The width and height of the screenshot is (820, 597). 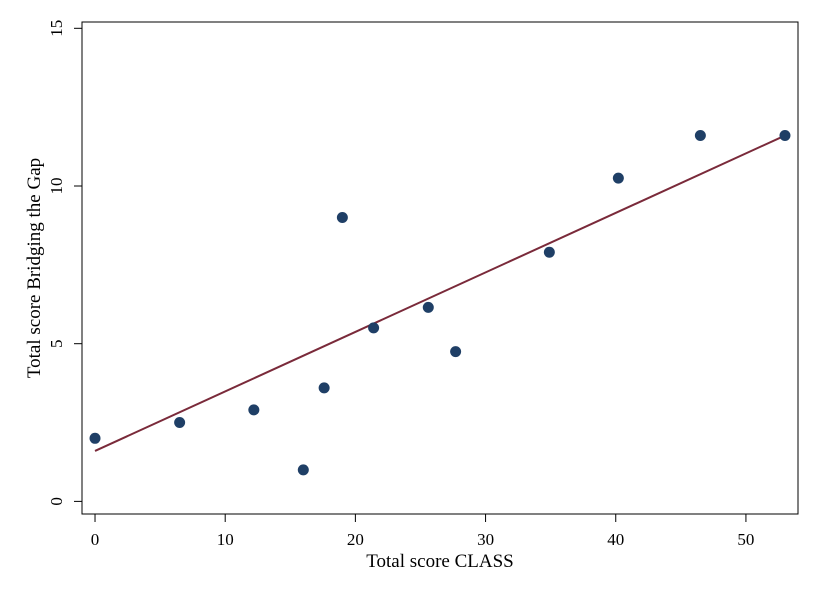 What do you see at coordinates (56, 343) in the screenshot?
I see `y-tick-label: 5` at bounding box center [56, 343].